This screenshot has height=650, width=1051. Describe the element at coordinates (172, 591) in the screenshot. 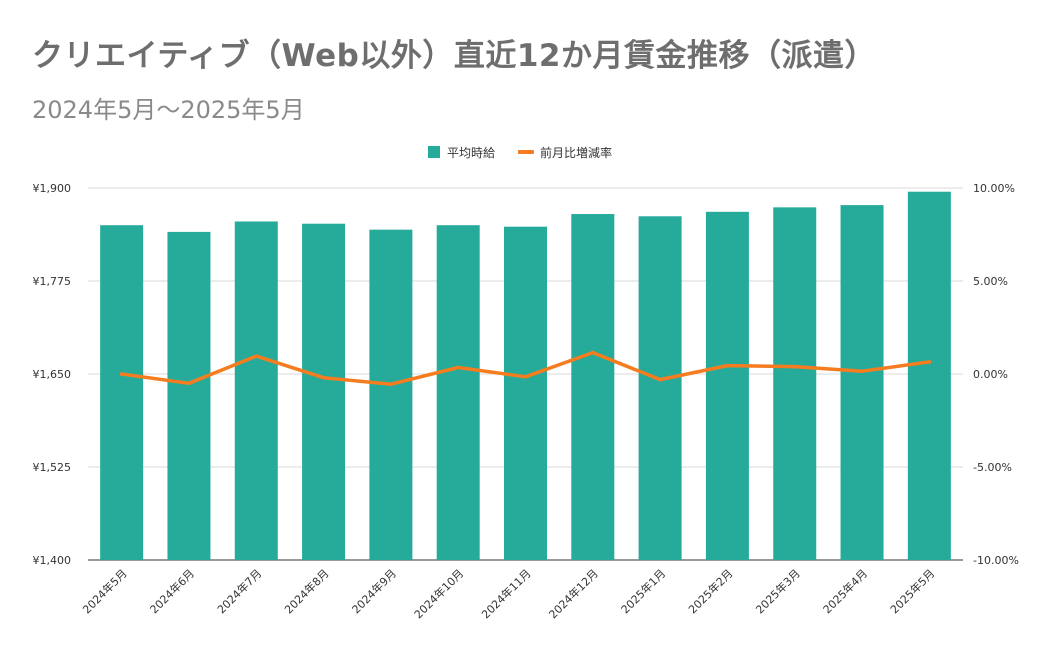

I see `x-axis-tick-label: 2024年6月` at that location.